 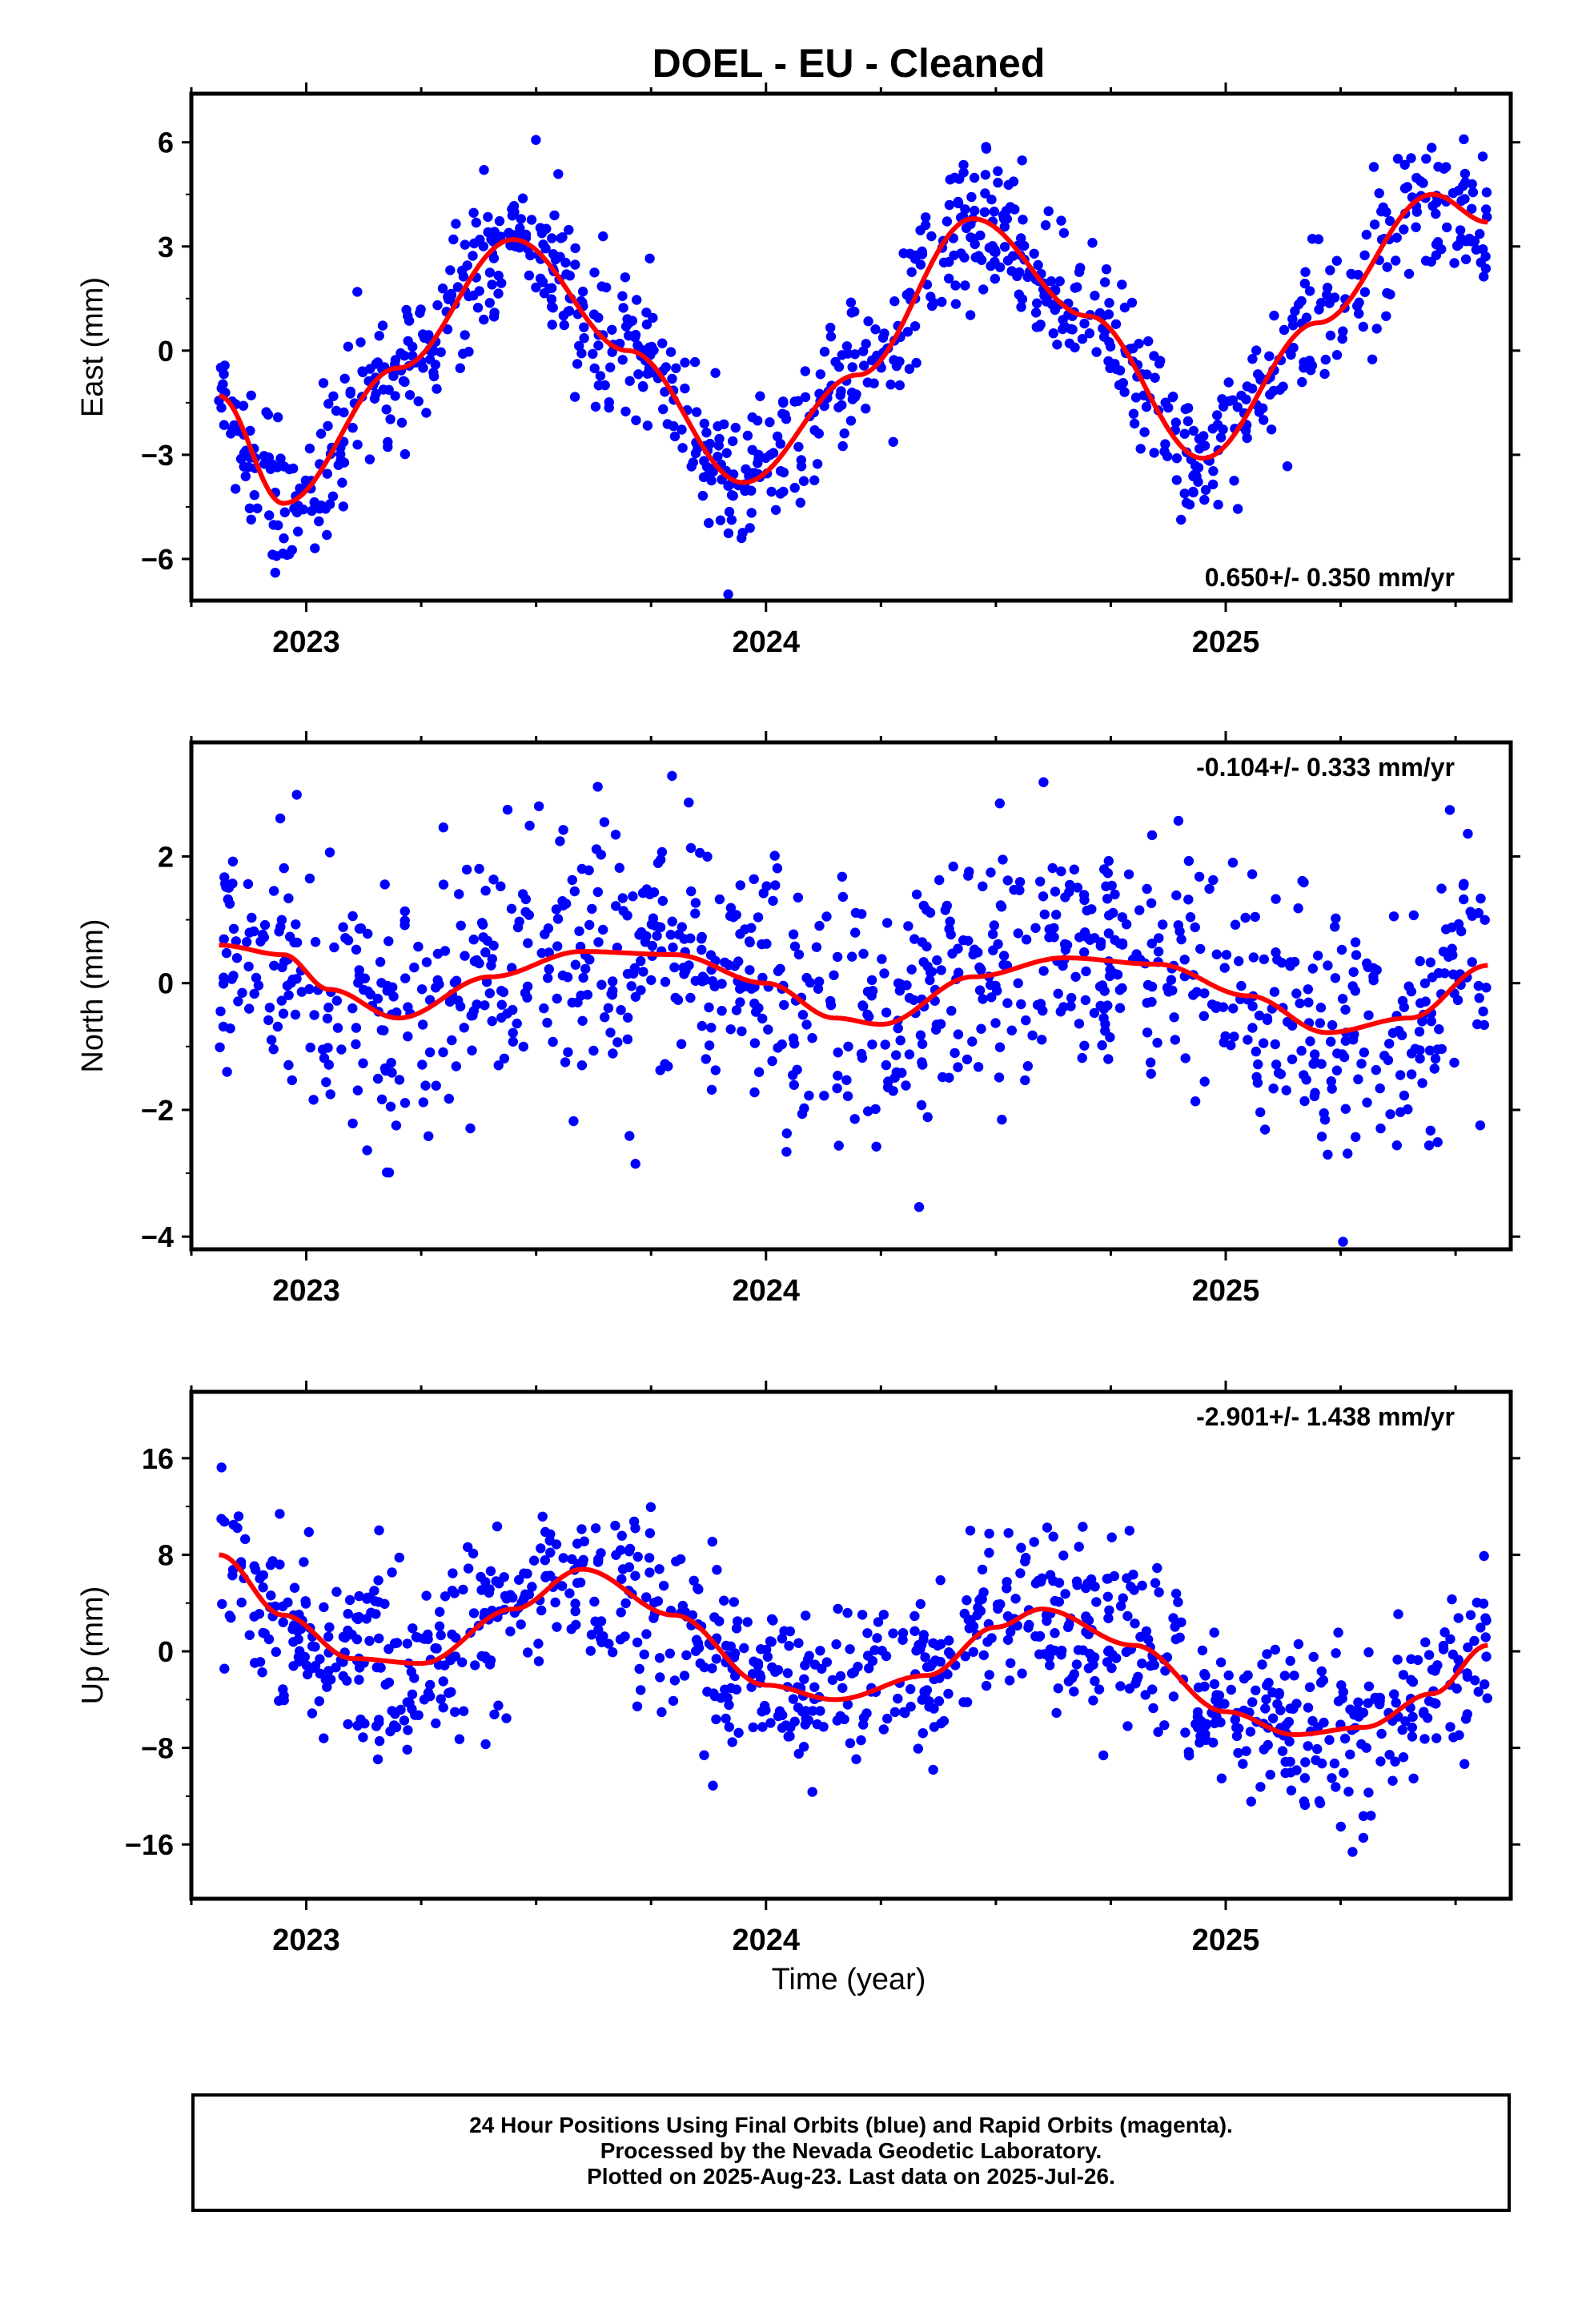 What do you see at coordinates (849, 1979) in the screenshot?
I see `x-axis-label: Time (year)` at bounding box center [849, 1979].